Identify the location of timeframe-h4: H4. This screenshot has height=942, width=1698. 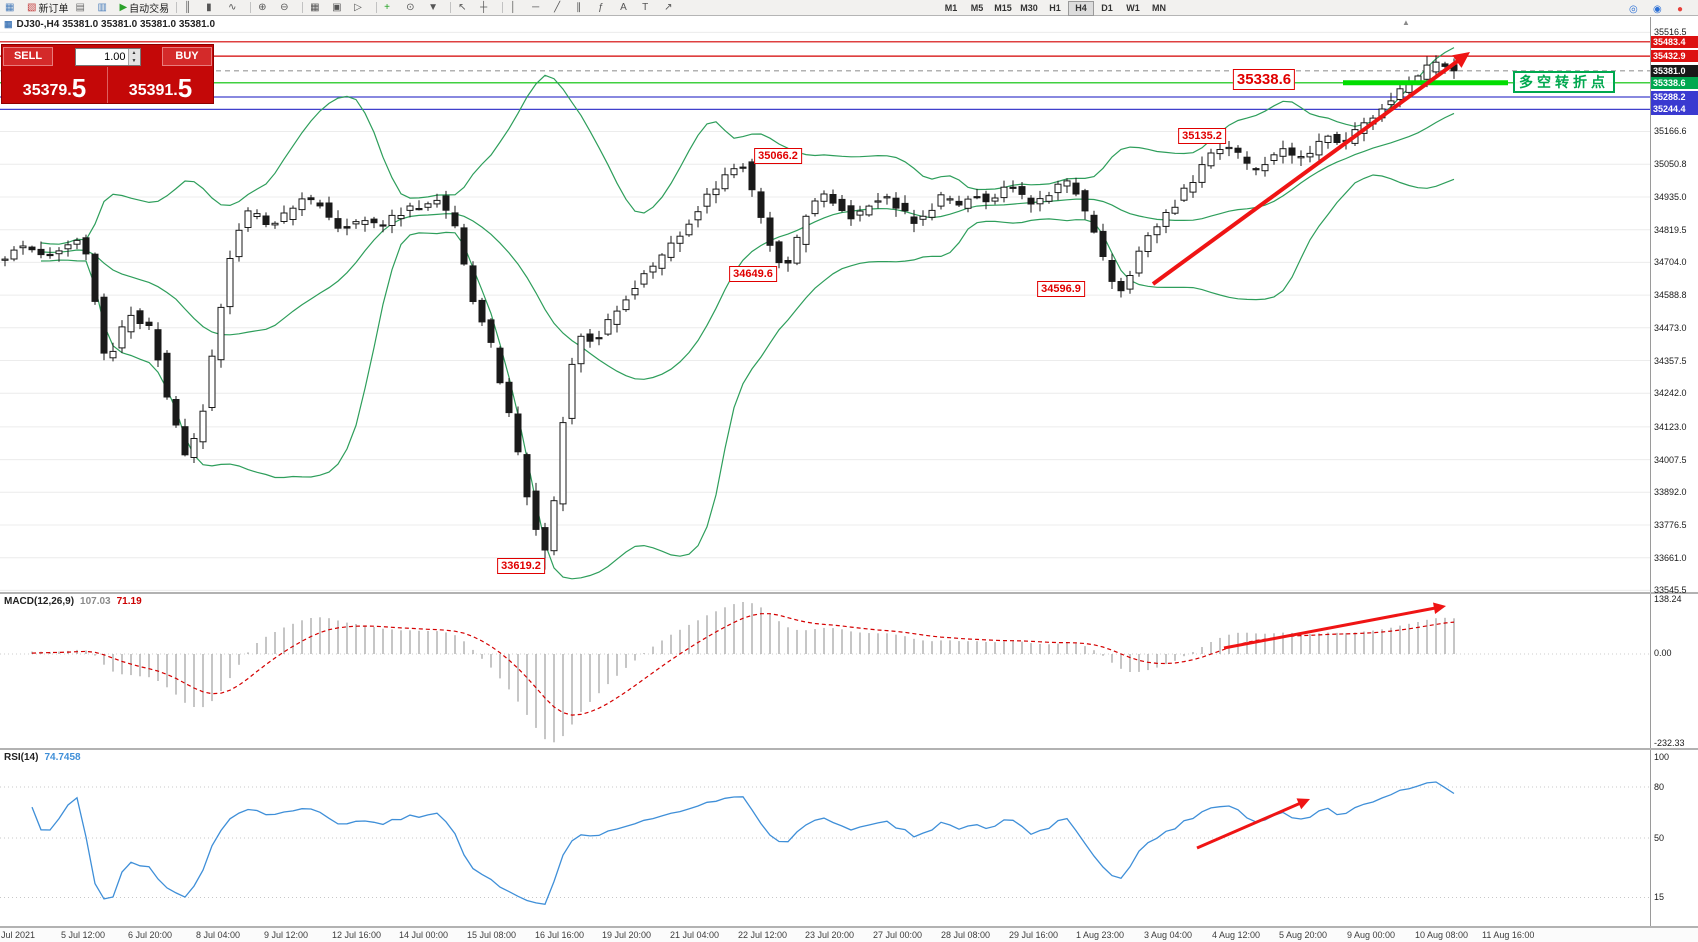
(1081, 8).